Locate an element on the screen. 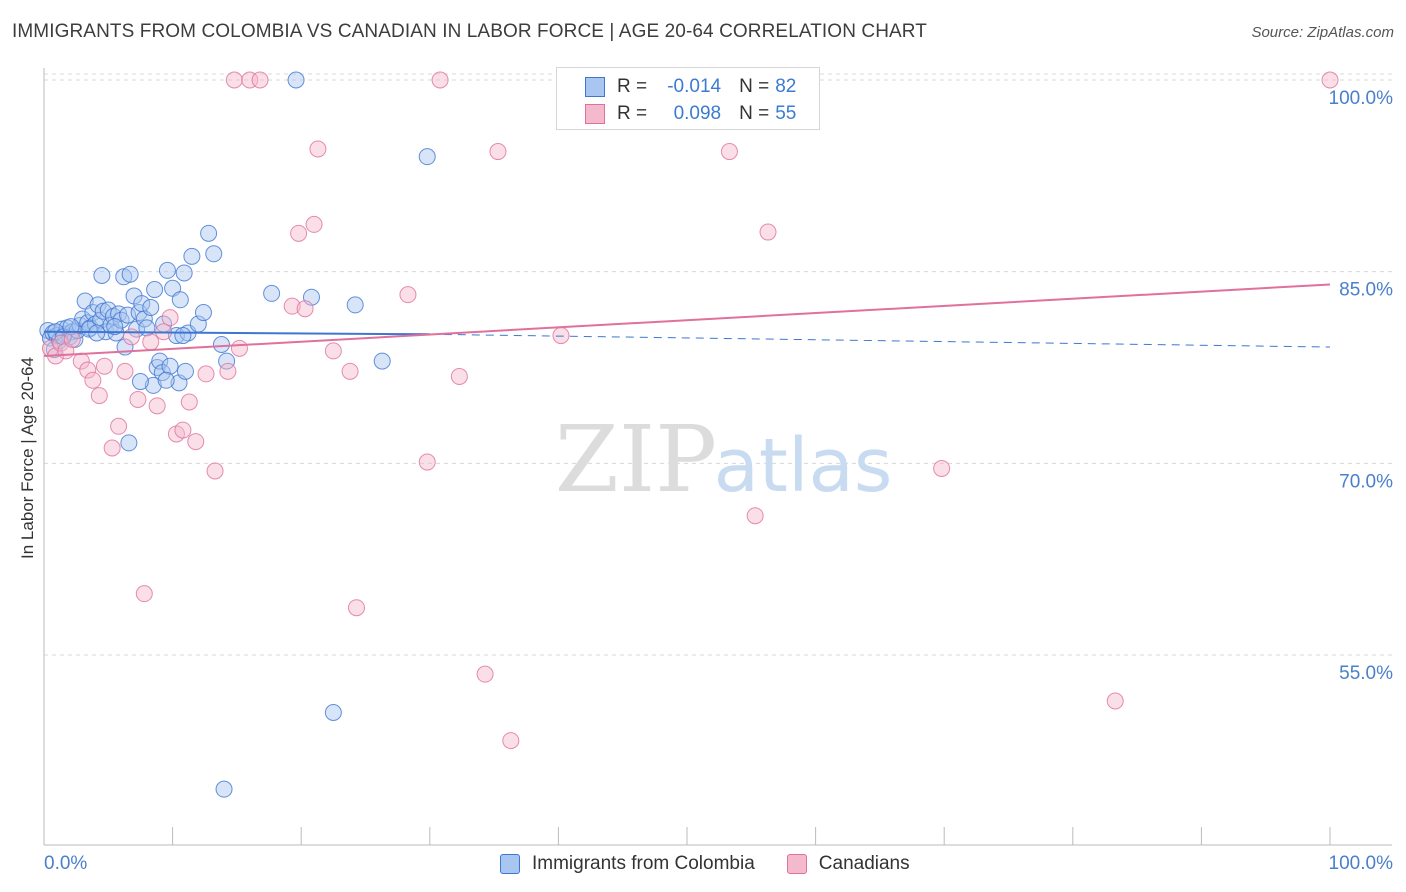  legend-item-canadians: Canadians is located at coordinates (848, 864).